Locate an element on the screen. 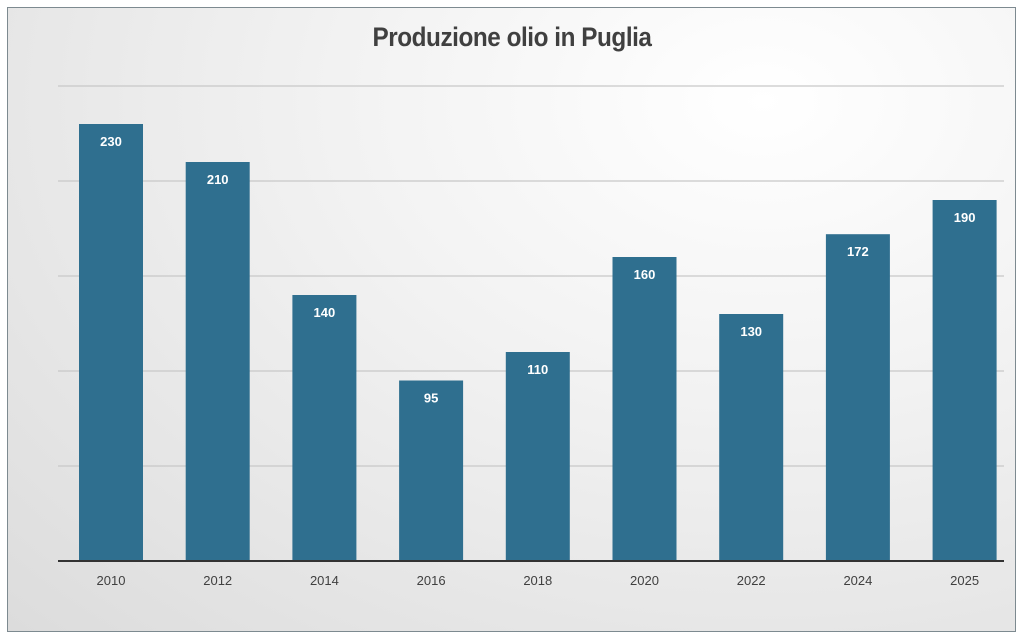 The width and height of the screenshot is (1024, 640). data-label-2014: 140 is located at coordinates (325, 312).